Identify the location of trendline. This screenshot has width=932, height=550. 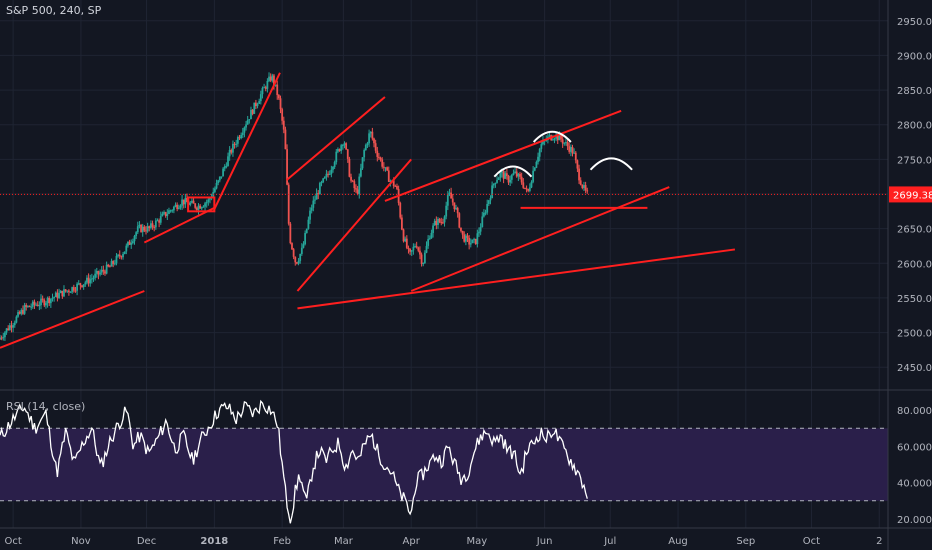
(516, 279).